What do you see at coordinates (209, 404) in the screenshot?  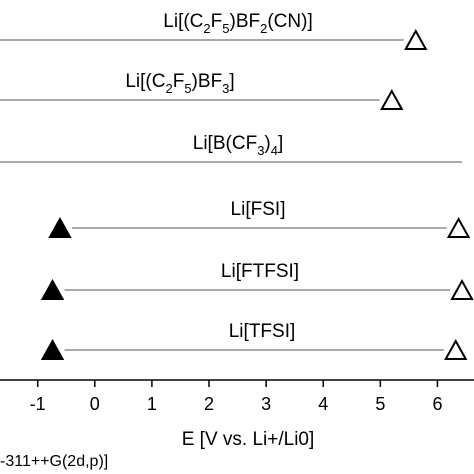 I see `x-tick-label: 2` at bounding box center [209, 404].